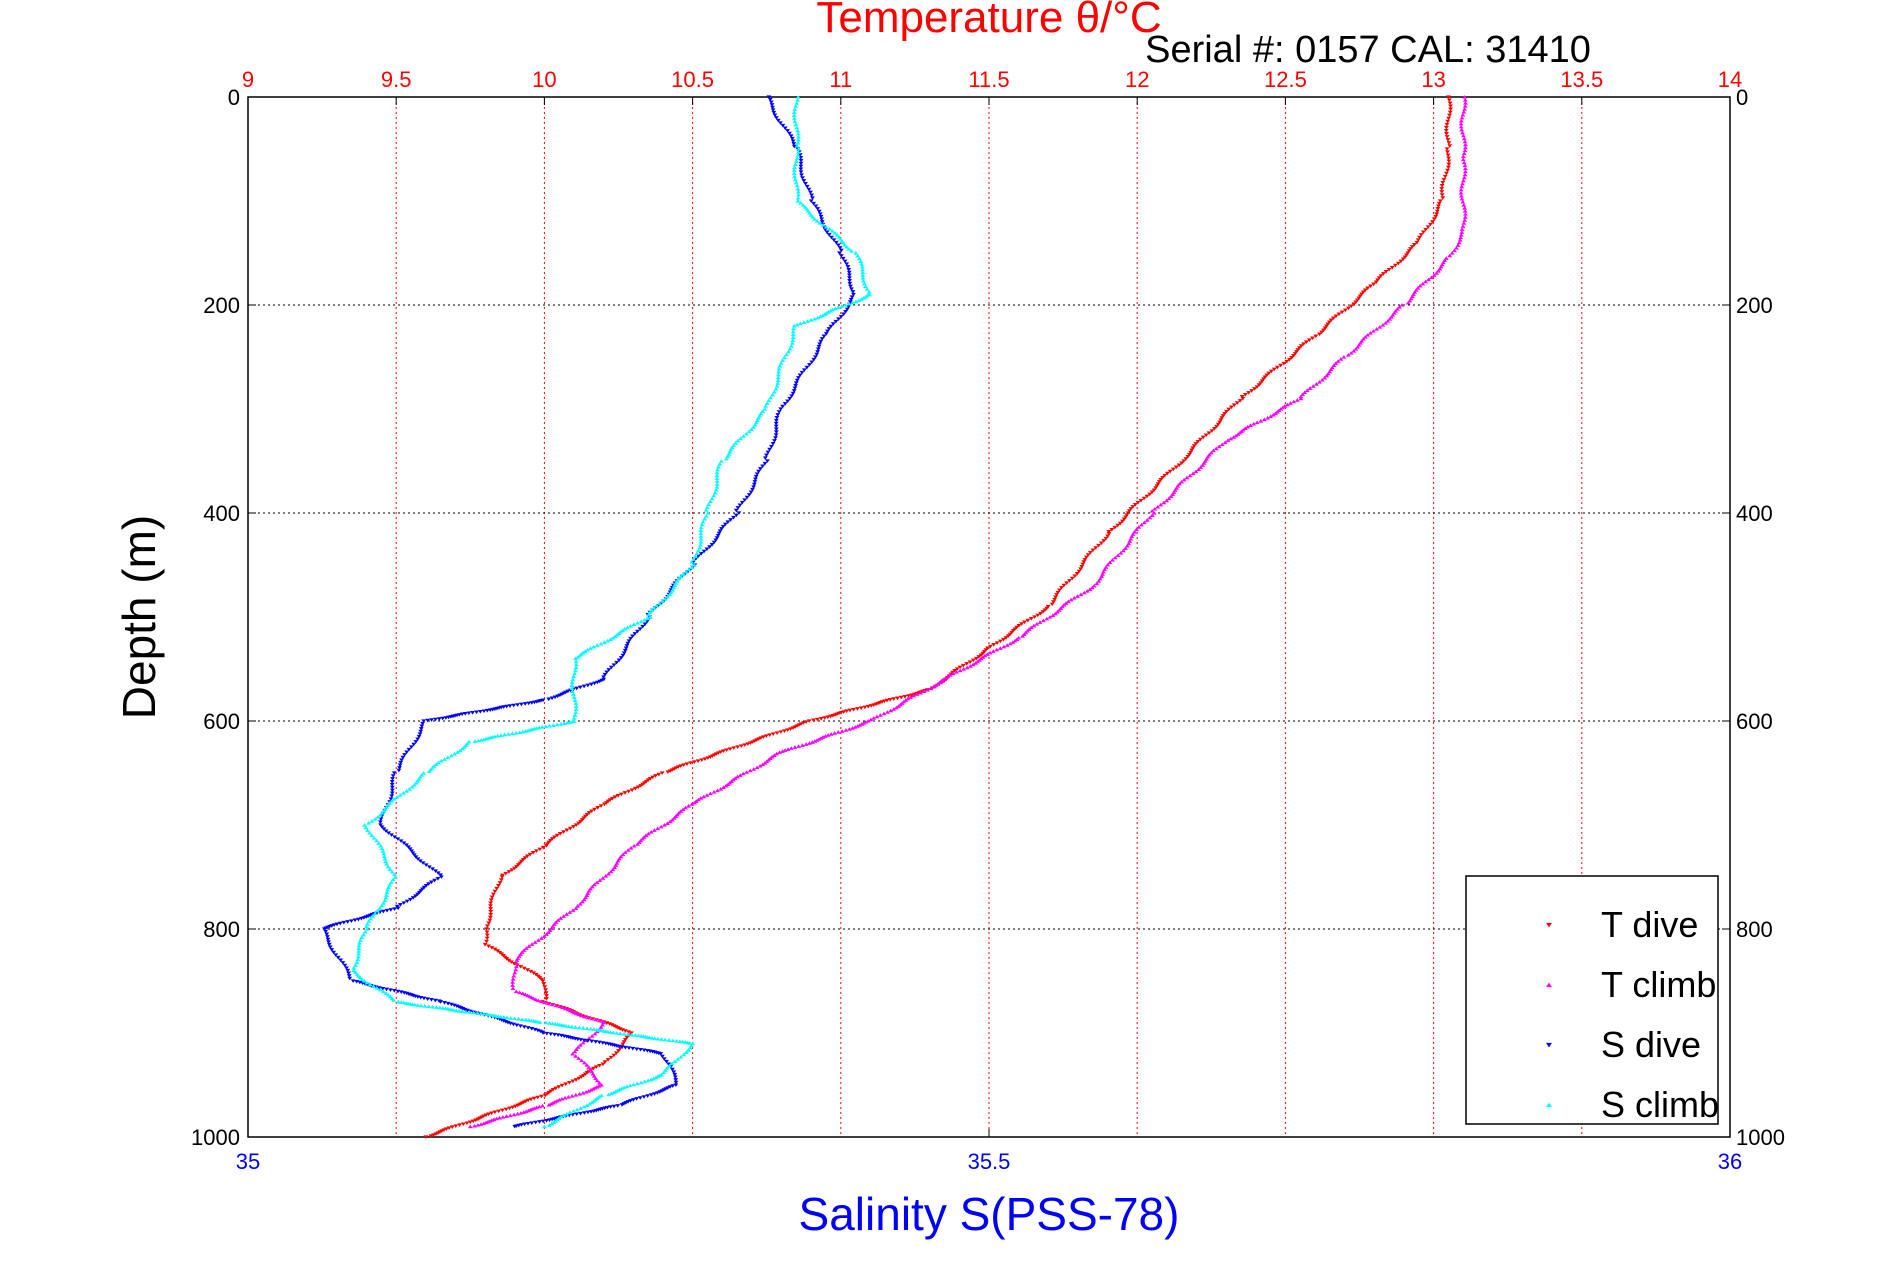  Describe the element at coordinates (989, 1161) in the screenshot. I see `salinity-tick-label: 35.5` at that location.